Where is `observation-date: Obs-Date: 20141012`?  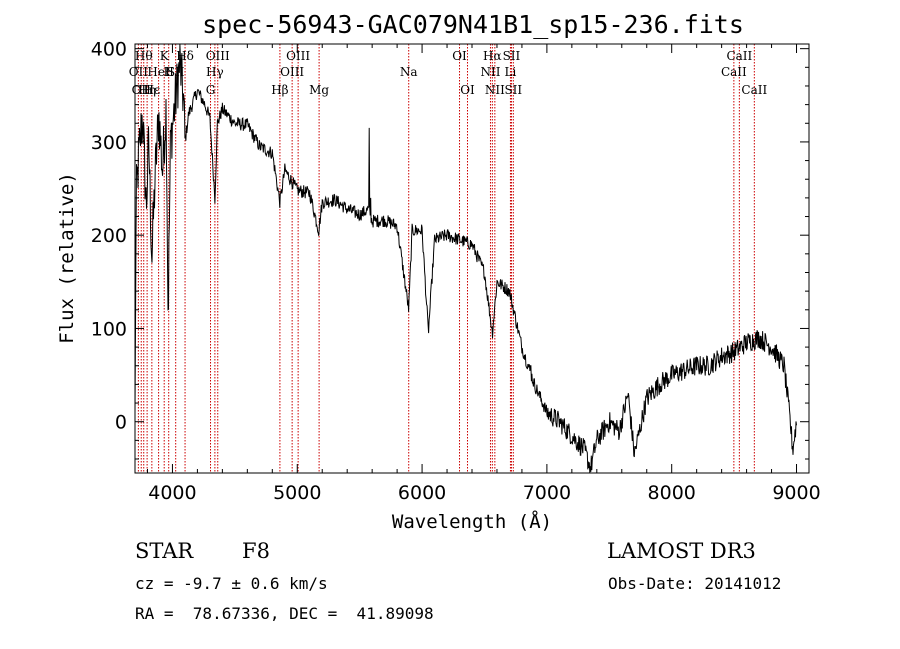
observation-date: Obs-Date: 20141012 is located at coordinates (695, 583).